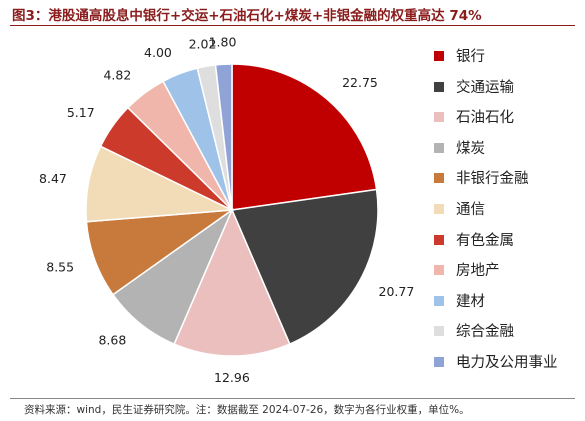 This screenshot has height=421, width=585. Describe the element at coordinates (117, 75) in the screenshot. I see `data-label-8: 4.82` at that location.